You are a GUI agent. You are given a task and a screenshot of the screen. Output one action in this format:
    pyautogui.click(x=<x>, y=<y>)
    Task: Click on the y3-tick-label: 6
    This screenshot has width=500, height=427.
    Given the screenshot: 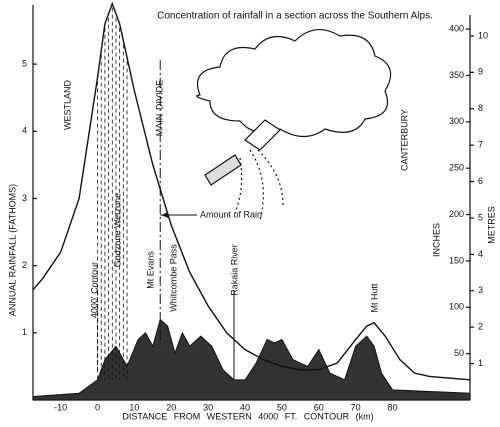 What is the action you would take?
    pyautogui.click(x=480, y=181)
    